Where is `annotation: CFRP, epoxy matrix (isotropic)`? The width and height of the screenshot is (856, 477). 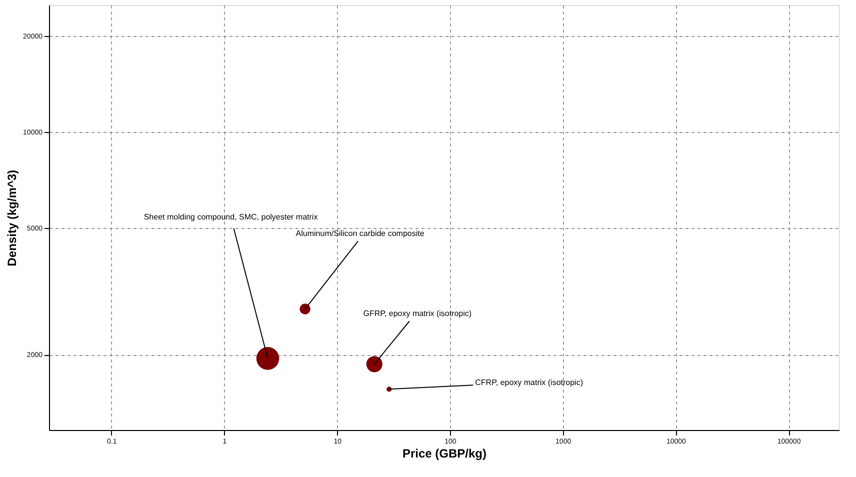 annotation: CFRP, epoxy matrix (isotropic) is located at coordinates (529, 383).